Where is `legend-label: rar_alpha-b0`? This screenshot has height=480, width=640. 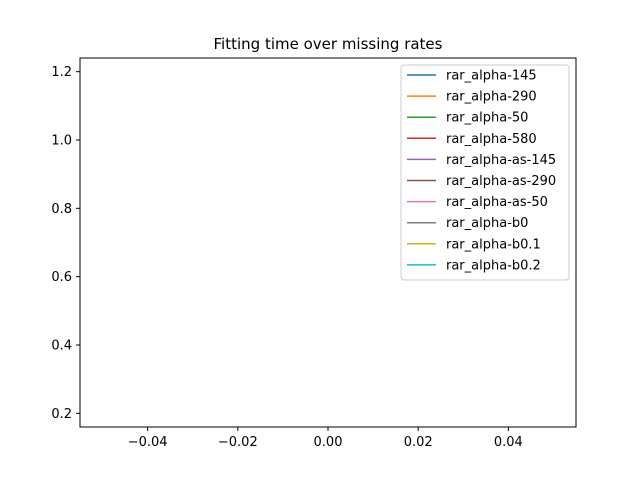
legend-label: rar_alpha-b0 is located at coordinates (487, 223).